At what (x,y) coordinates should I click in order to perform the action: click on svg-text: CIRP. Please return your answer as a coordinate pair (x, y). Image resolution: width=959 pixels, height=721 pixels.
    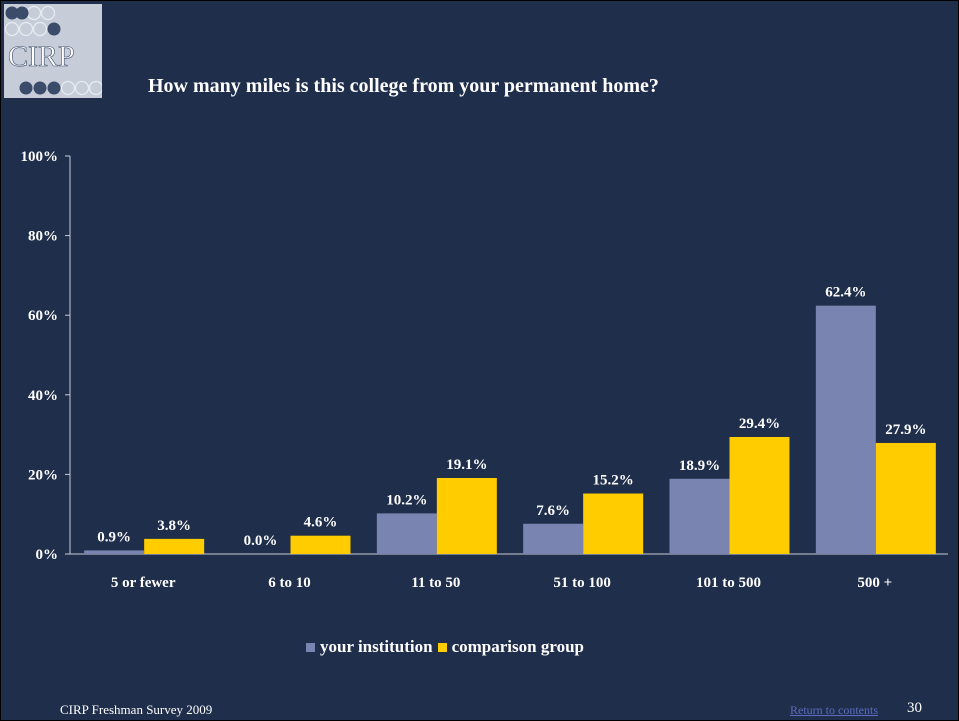
    Looking at the image, I should click on (41, 56).